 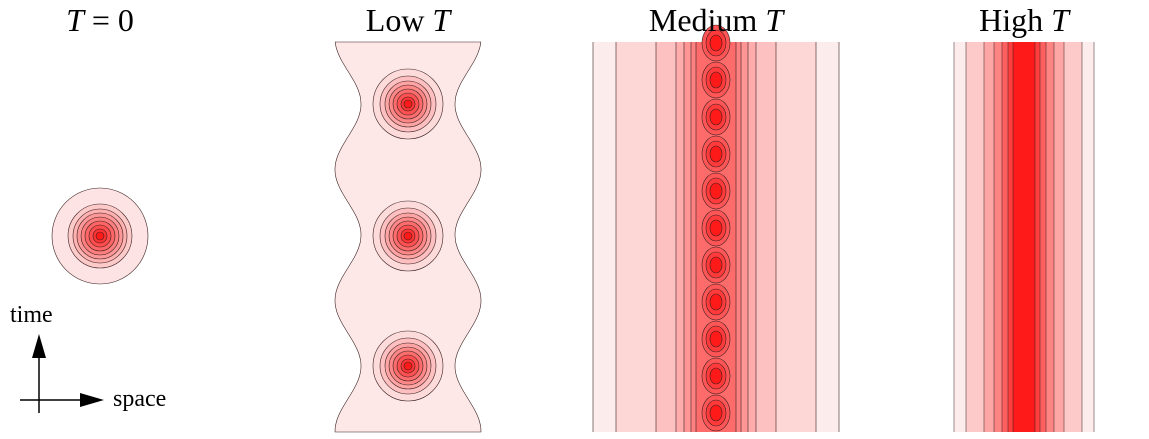 I want to click on panel-title-low-t: Low T, so click(x=408, y=20).